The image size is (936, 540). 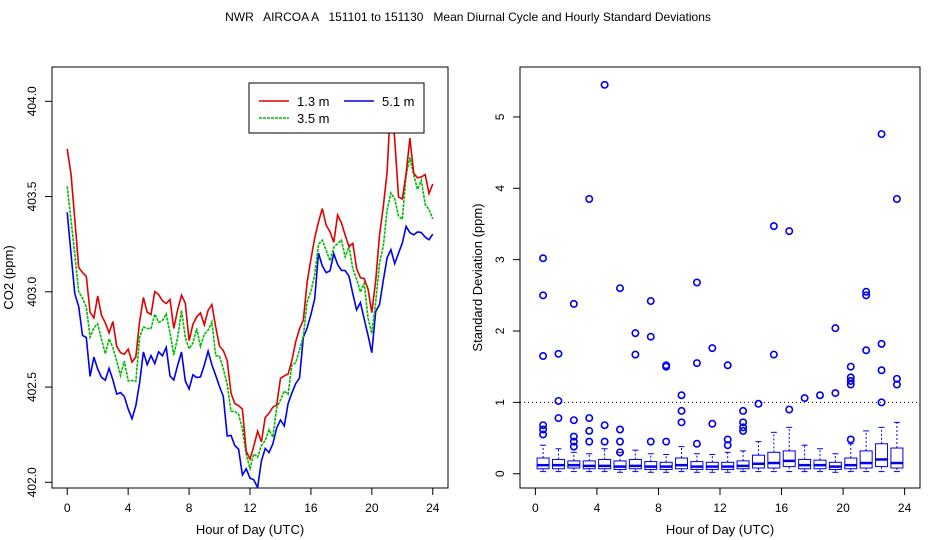 What do you see at coordinates (500, 473) in the screenshot?
I see `y-tick-label: 0` at bounding box center [500, 473].